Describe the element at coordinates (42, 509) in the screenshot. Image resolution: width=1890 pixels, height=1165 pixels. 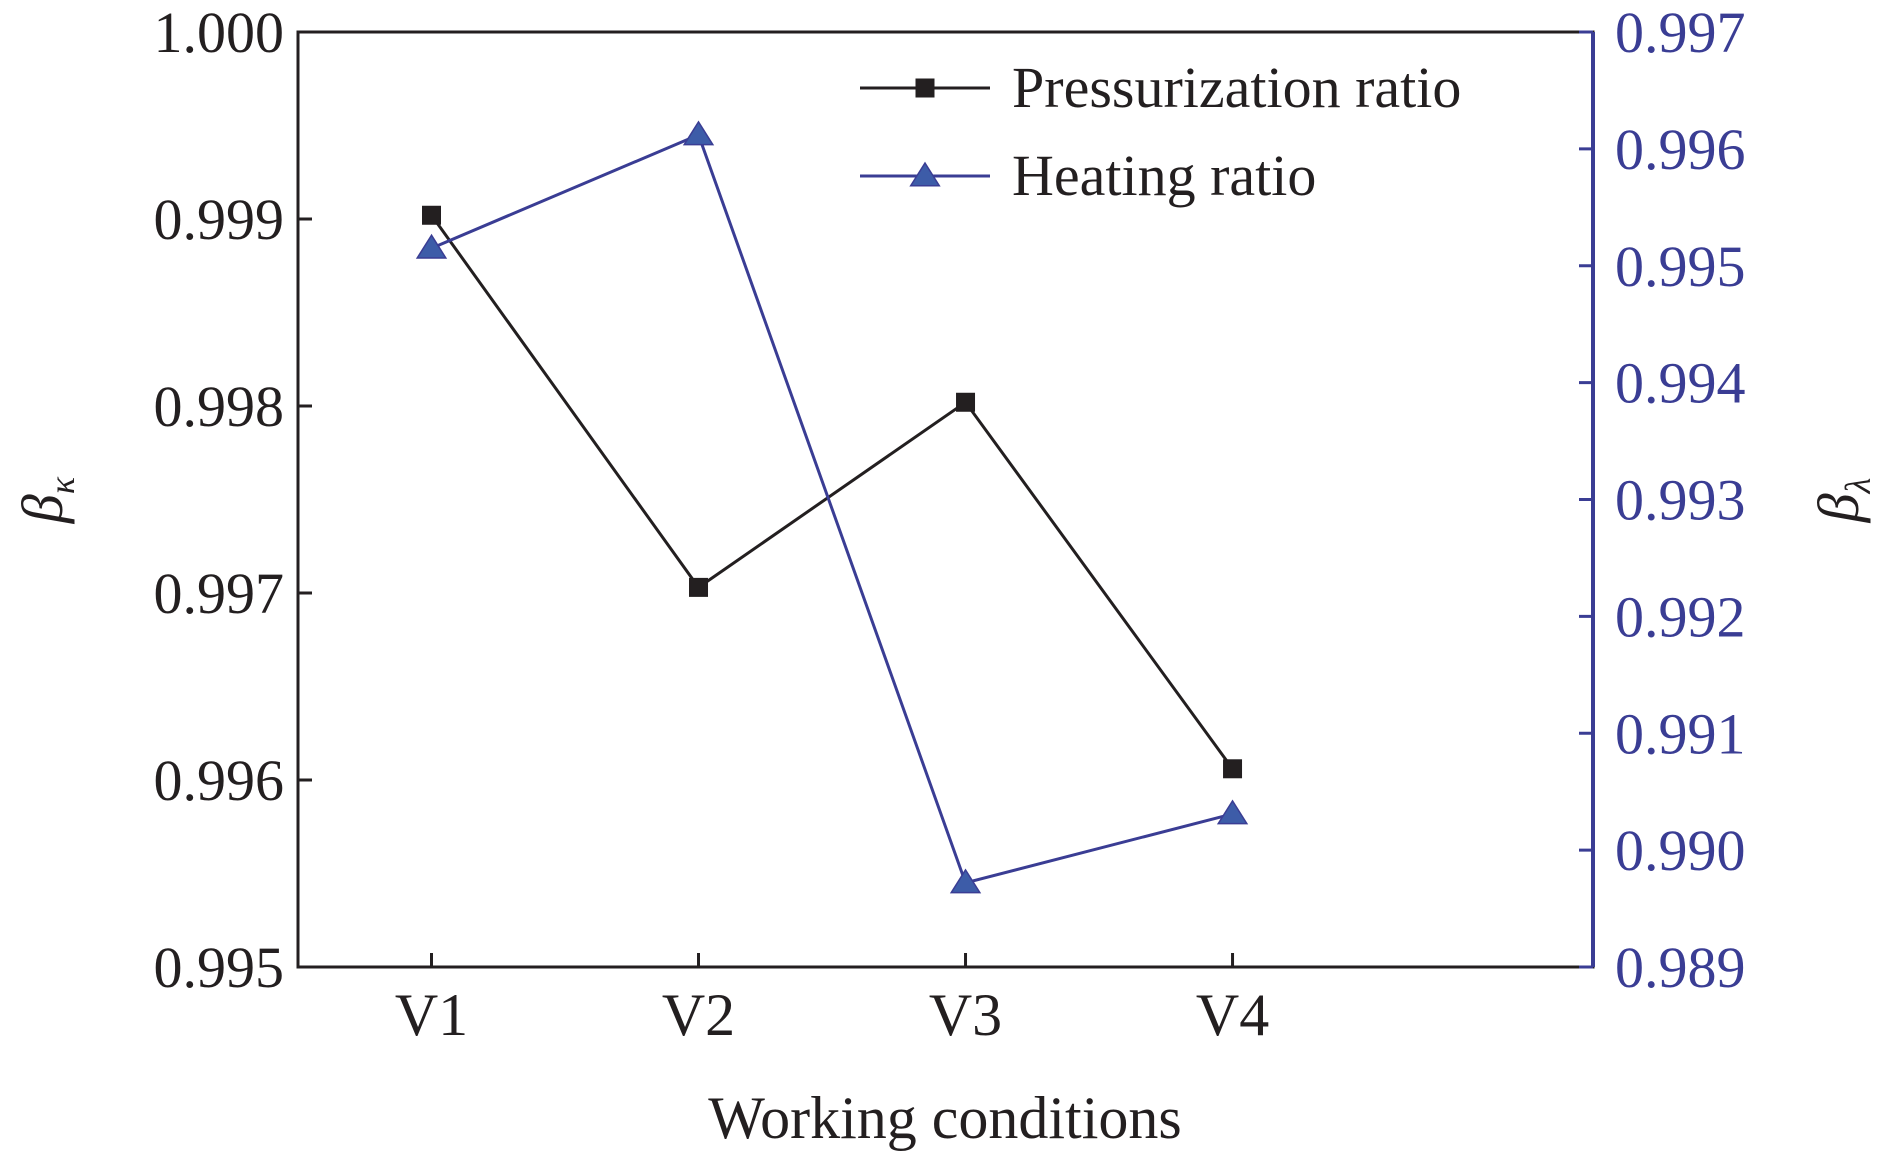
I see `left-y-label-symbol: β` at that location.